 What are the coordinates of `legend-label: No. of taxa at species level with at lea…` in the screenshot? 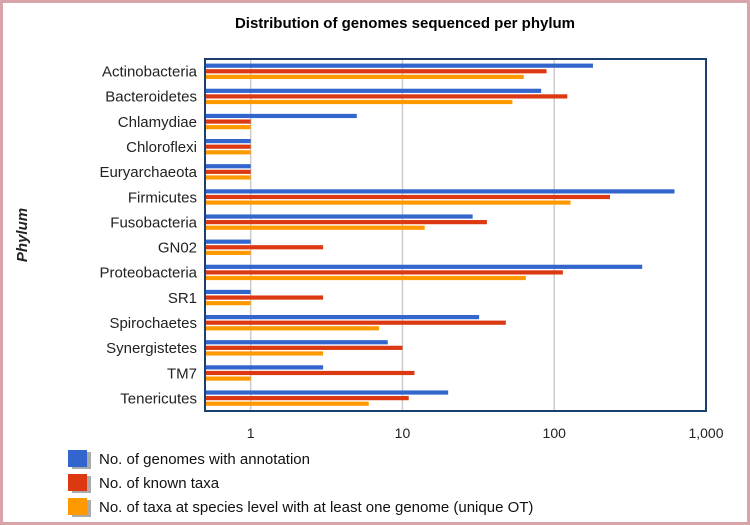 It's located at (316, 507).